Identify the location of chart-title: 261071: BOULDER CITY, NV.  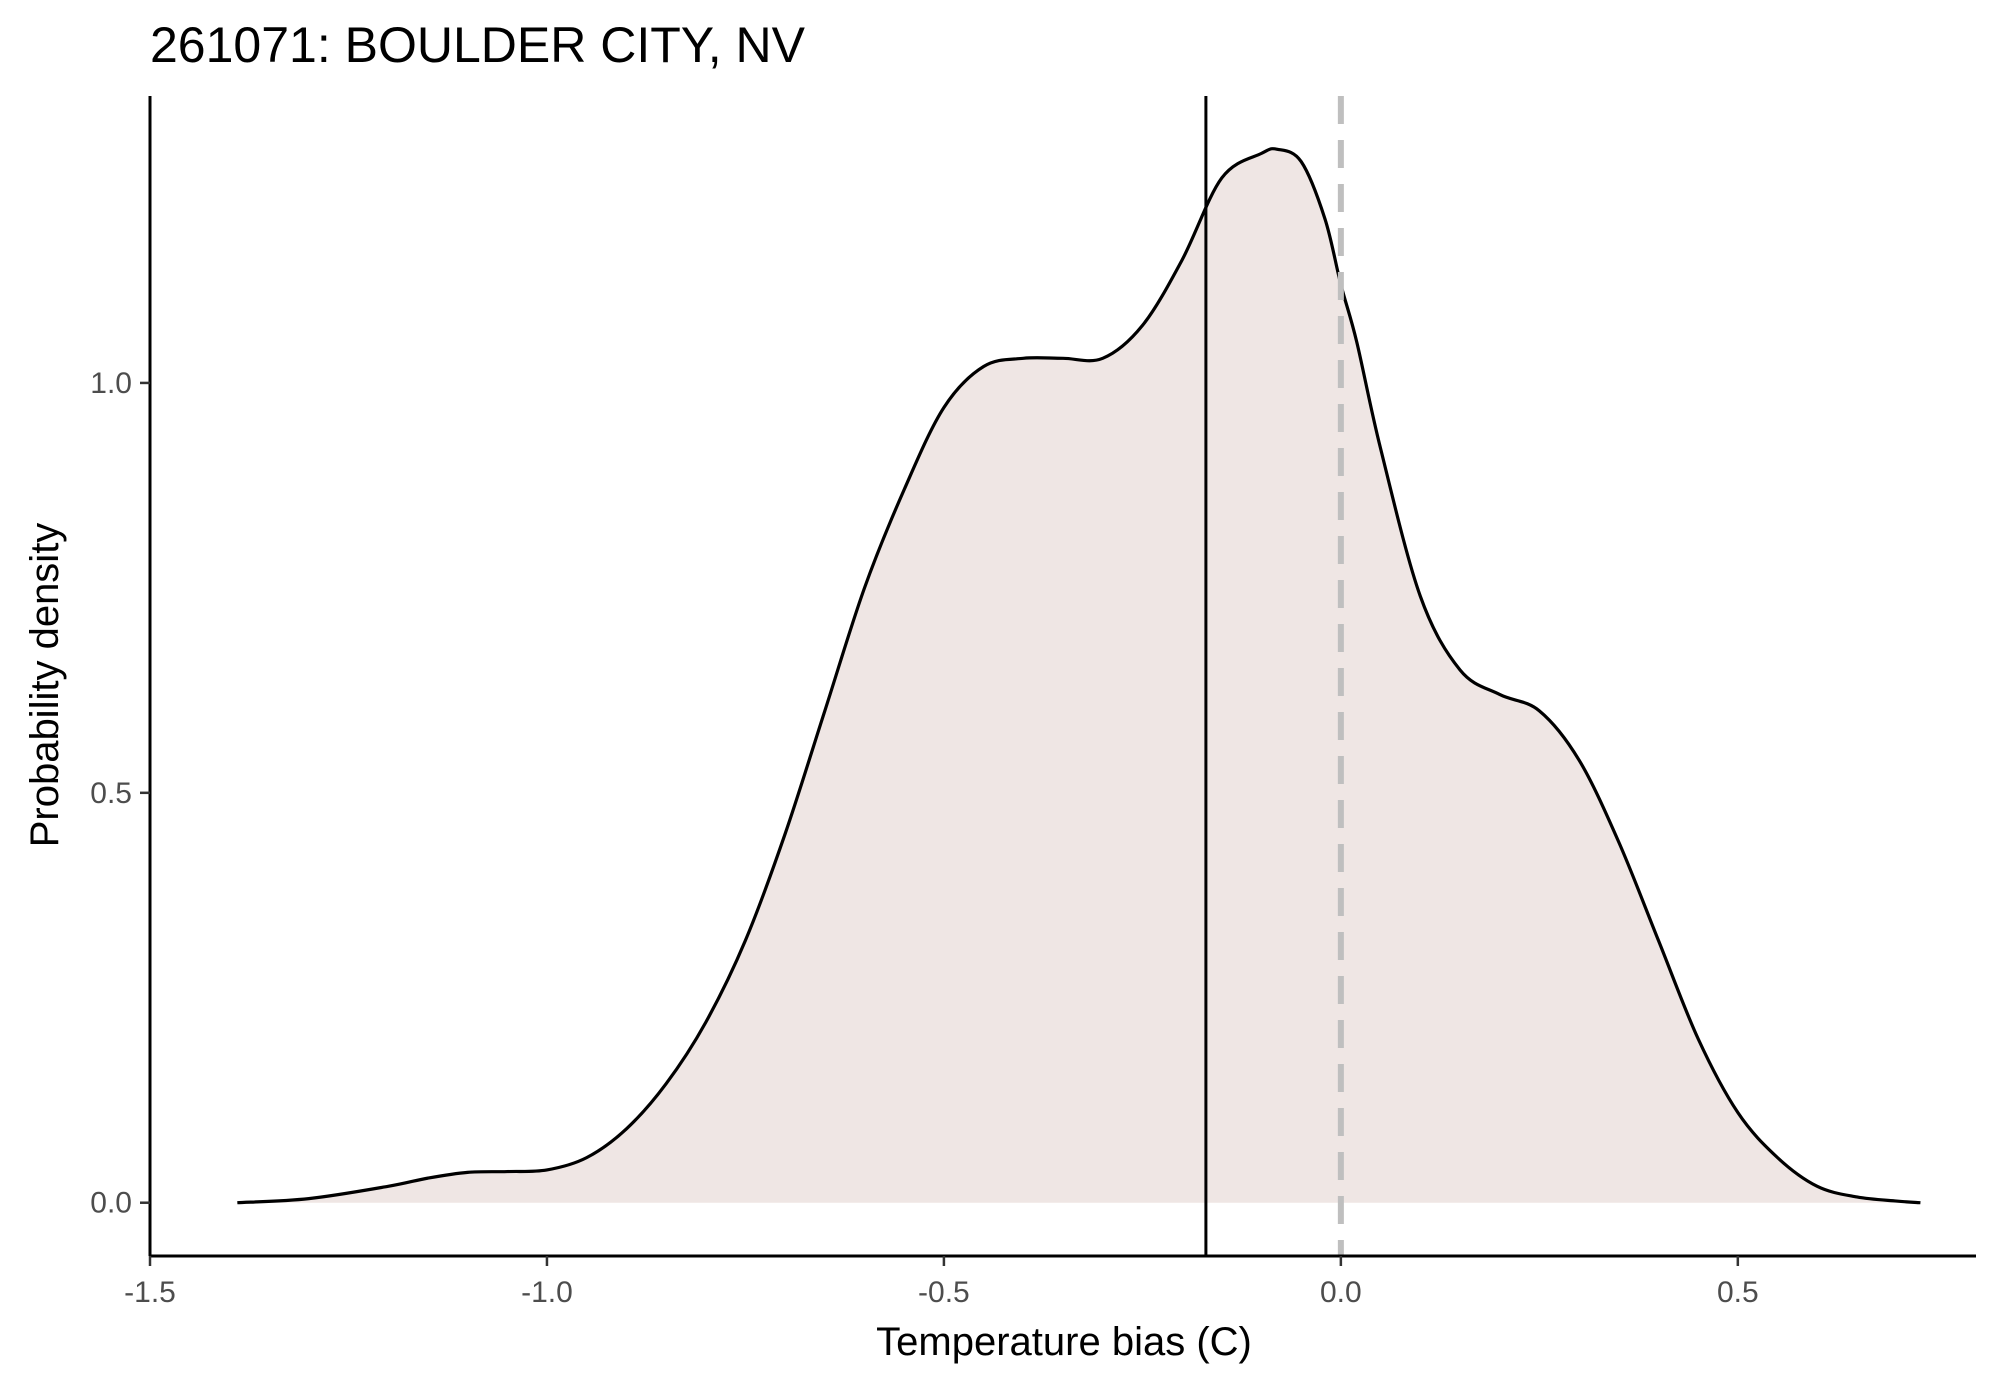
(478, 45).